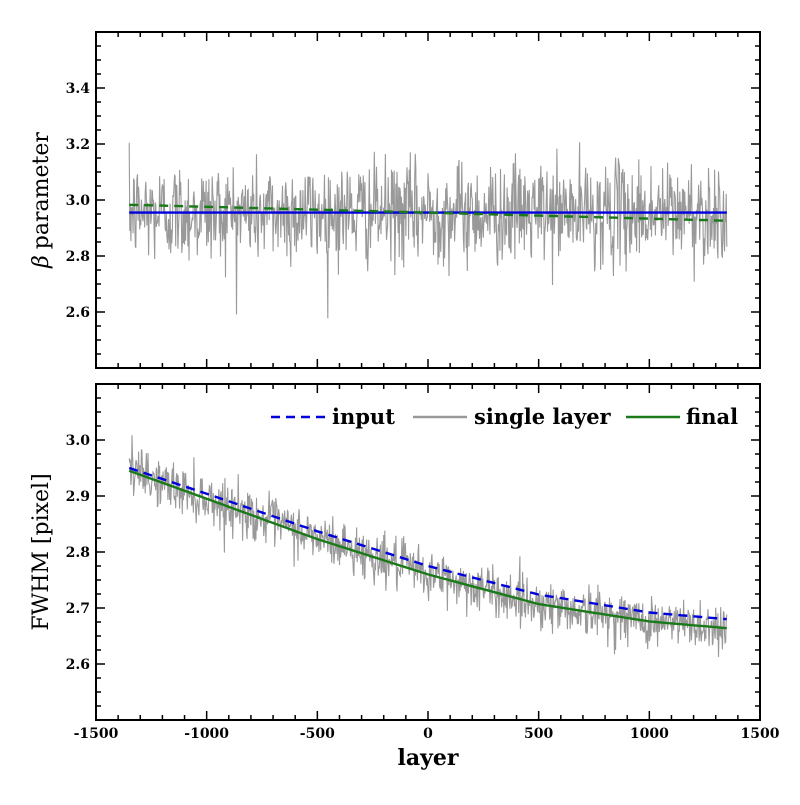 The height and width of the screenshot is (805, 800). Describe the element at coordinates (206, 734) in the screenshot. I see `xtick-label--1000: -1000` at that location.